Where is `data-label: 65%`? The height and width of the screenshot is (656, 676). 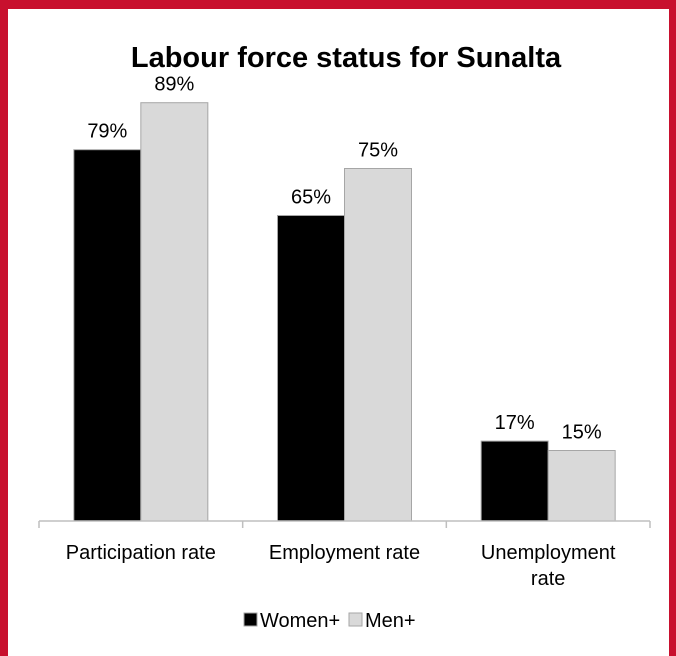
data-label: 65% is located at coordinates (311, 198).